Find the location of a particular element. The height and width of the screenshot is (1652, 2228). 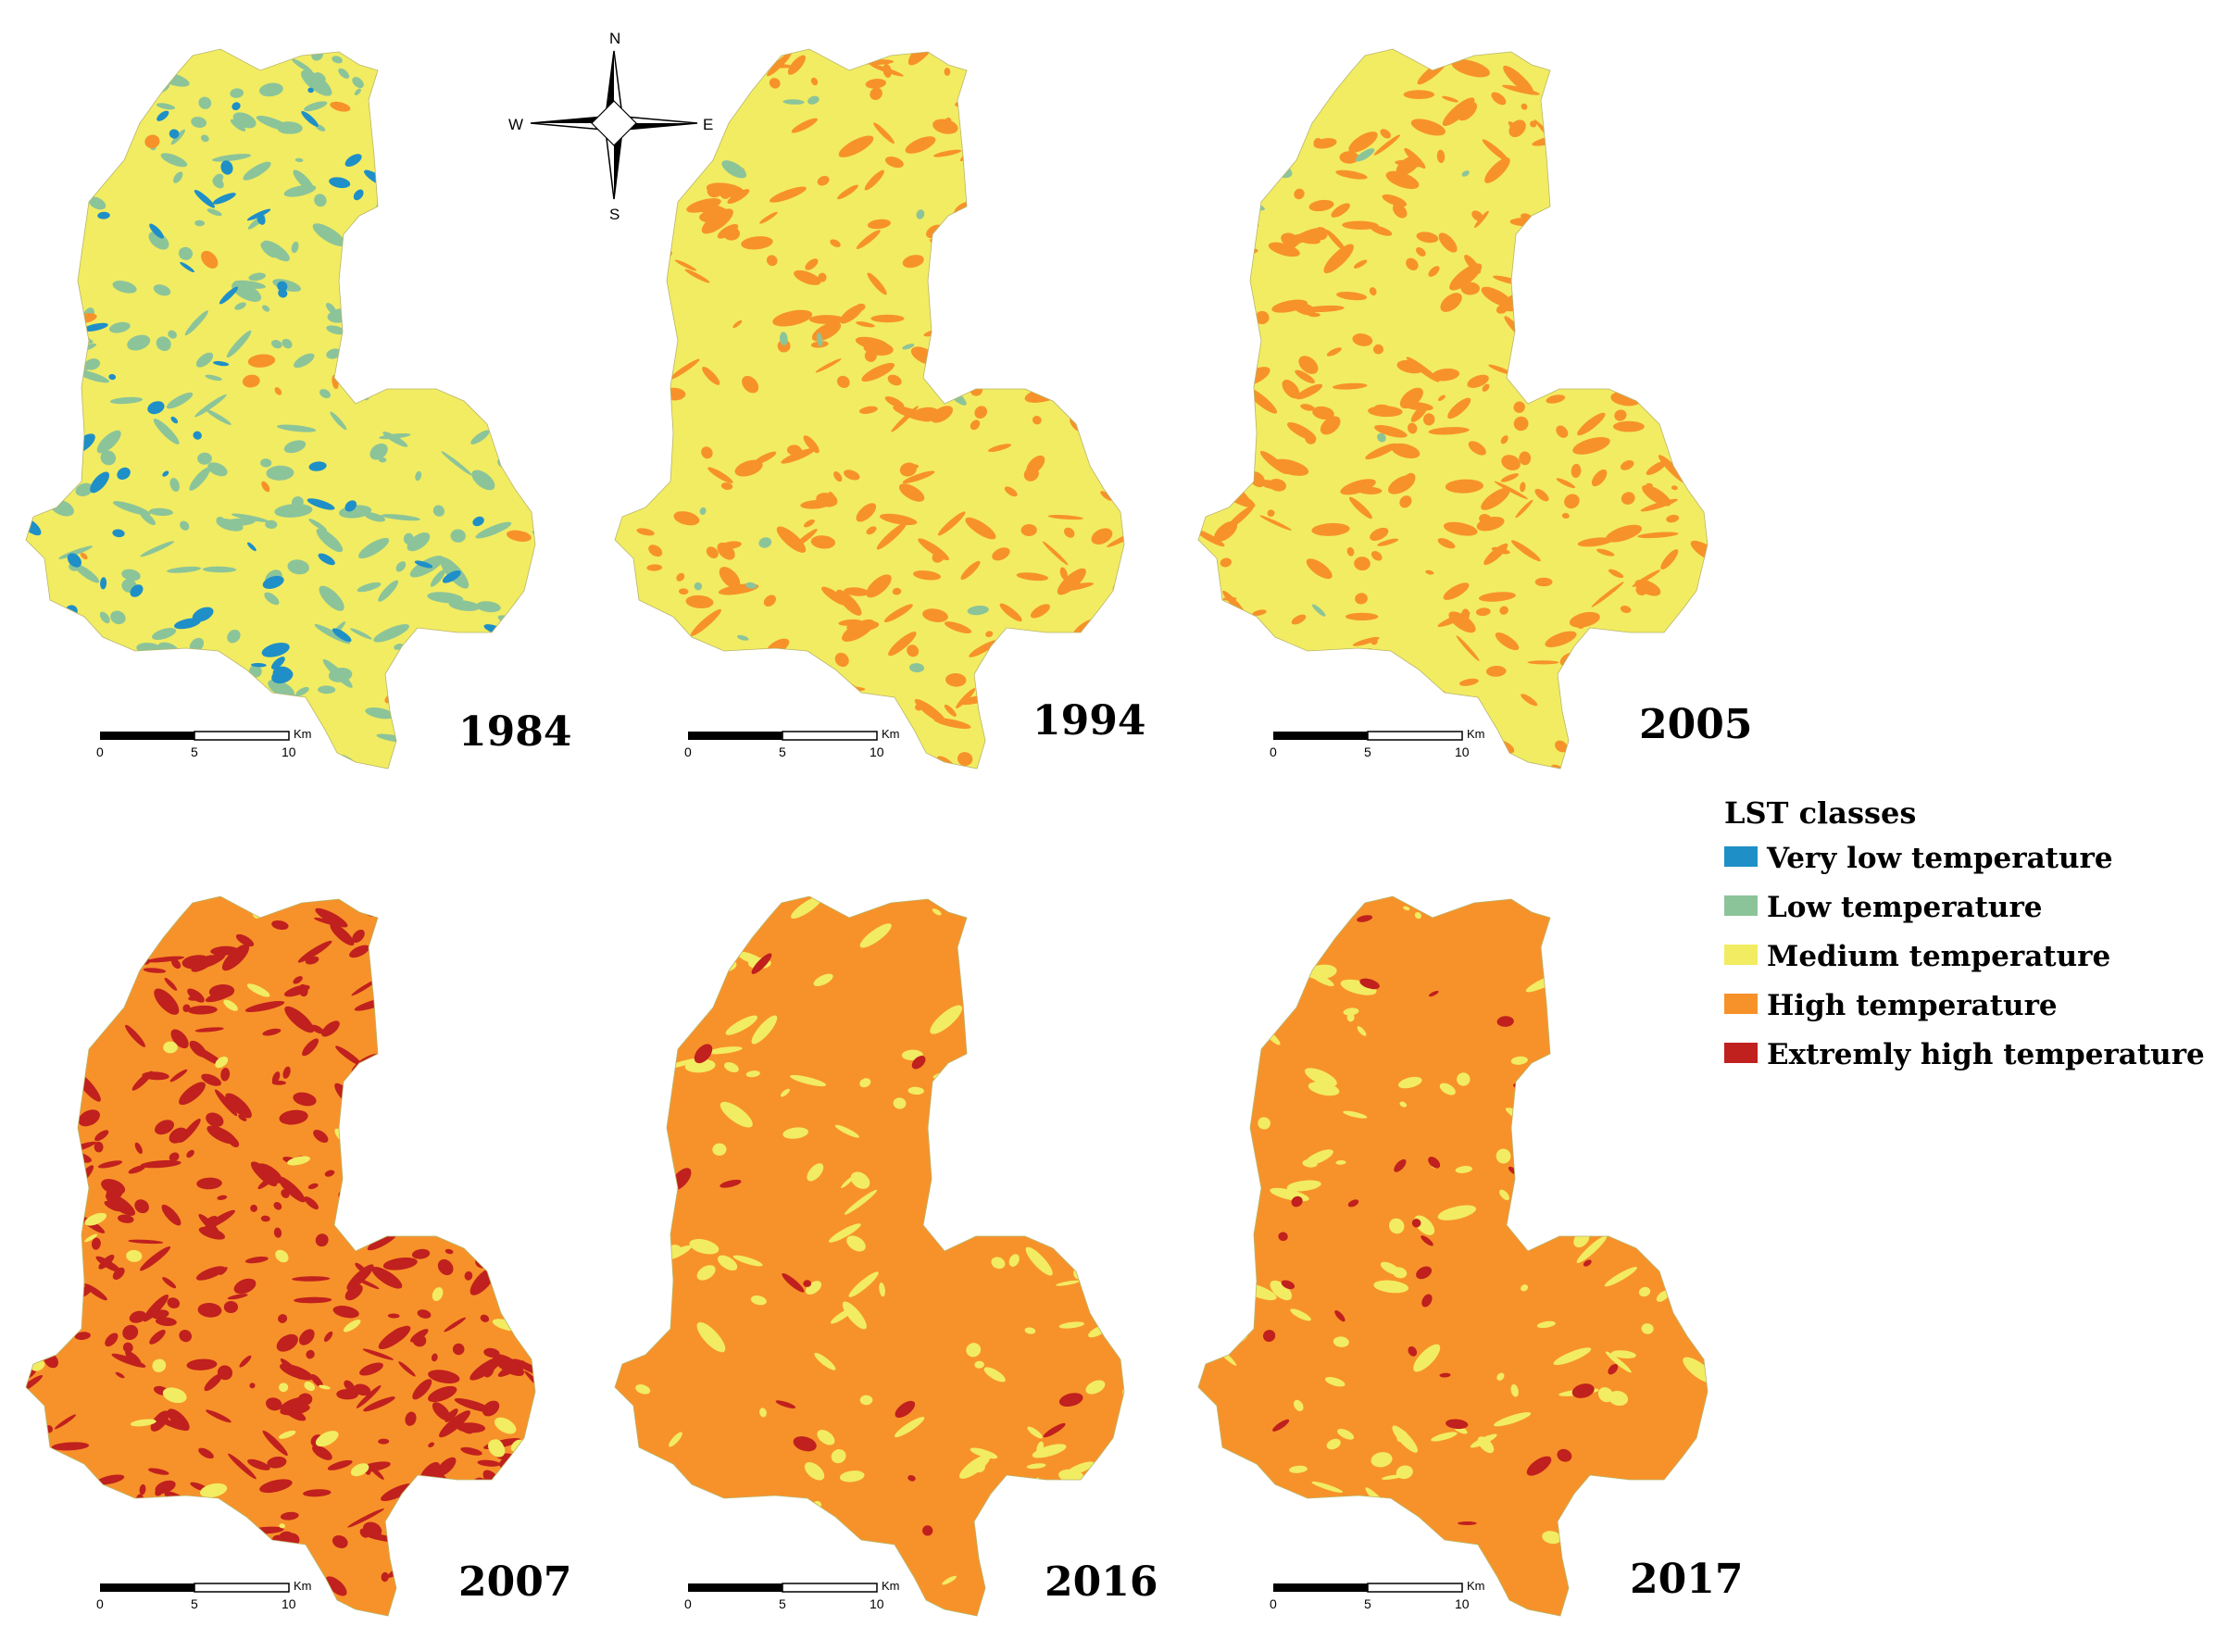

legend-label: High temperature is located at coordinates (1913, 1005).